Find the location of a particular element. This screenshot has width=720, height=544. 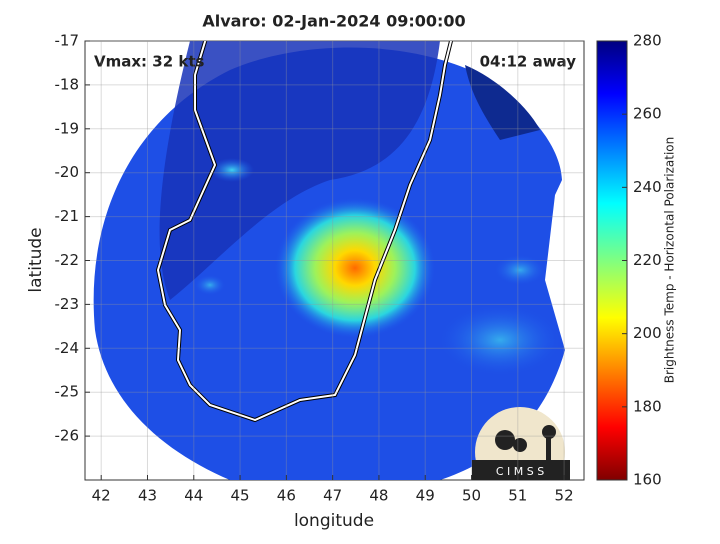

annotation: 04:12 away is located at coordinates (528, 62).